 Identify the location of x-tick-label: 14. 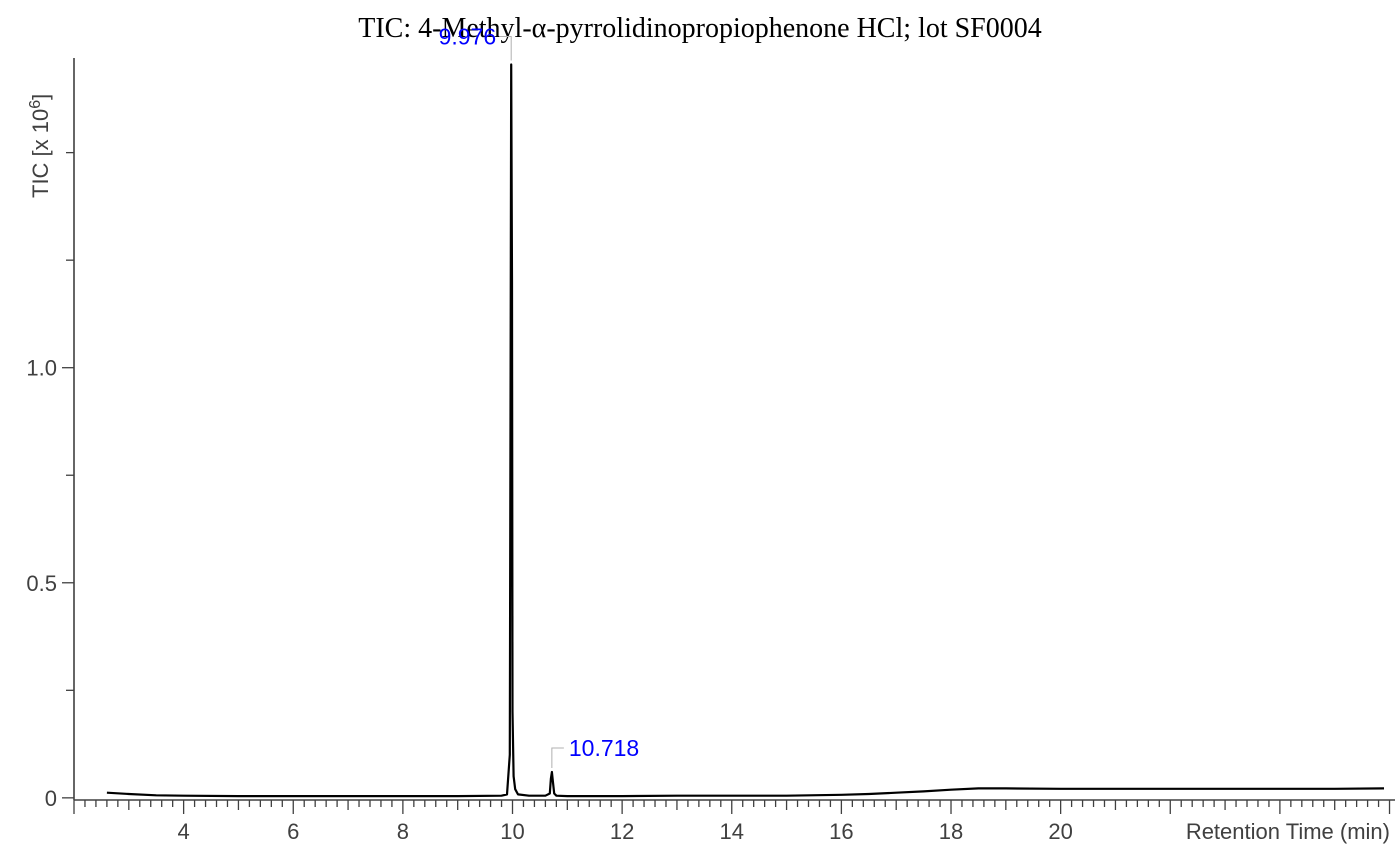
(732, 831).